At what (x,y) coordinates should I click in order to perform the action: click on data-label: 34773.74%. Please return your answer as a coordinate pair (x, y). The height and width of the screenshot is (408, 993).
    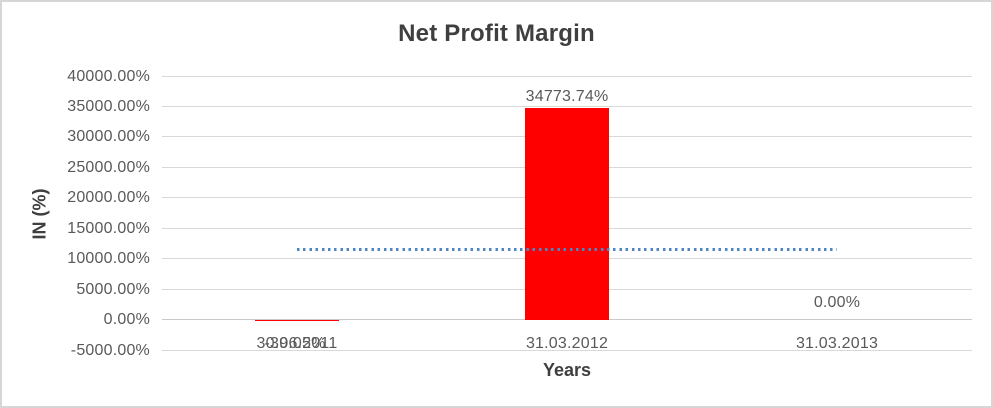
    Looking at the image, I should click on (567, 96).